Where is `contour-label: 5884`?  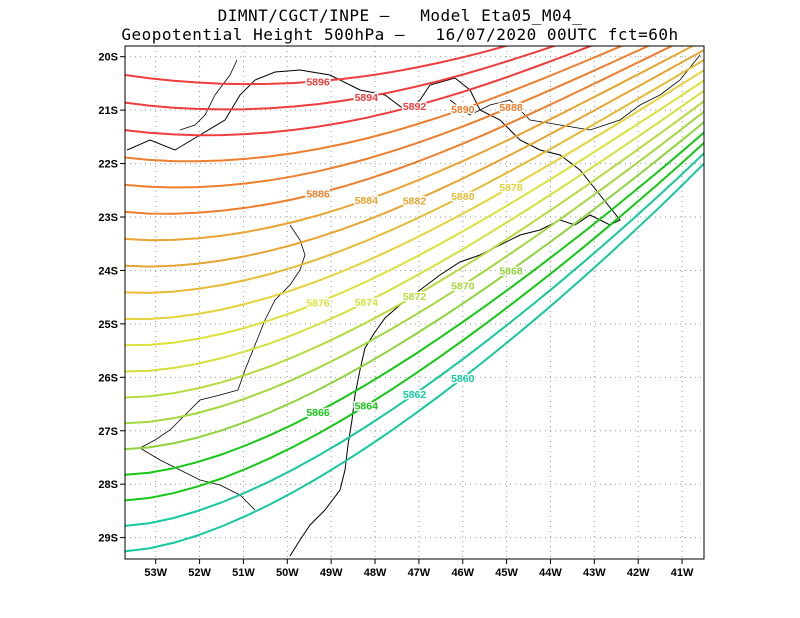 contour-label: 5884 is located at coordinates (367, 201).